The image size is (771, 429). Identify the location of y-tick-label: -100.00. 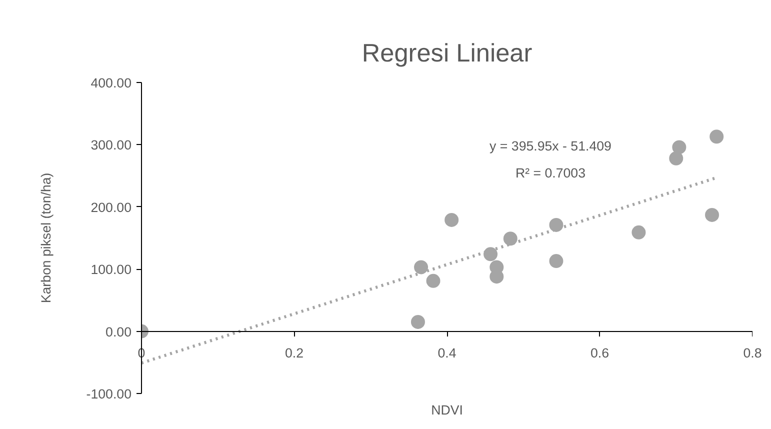
(109, 394).